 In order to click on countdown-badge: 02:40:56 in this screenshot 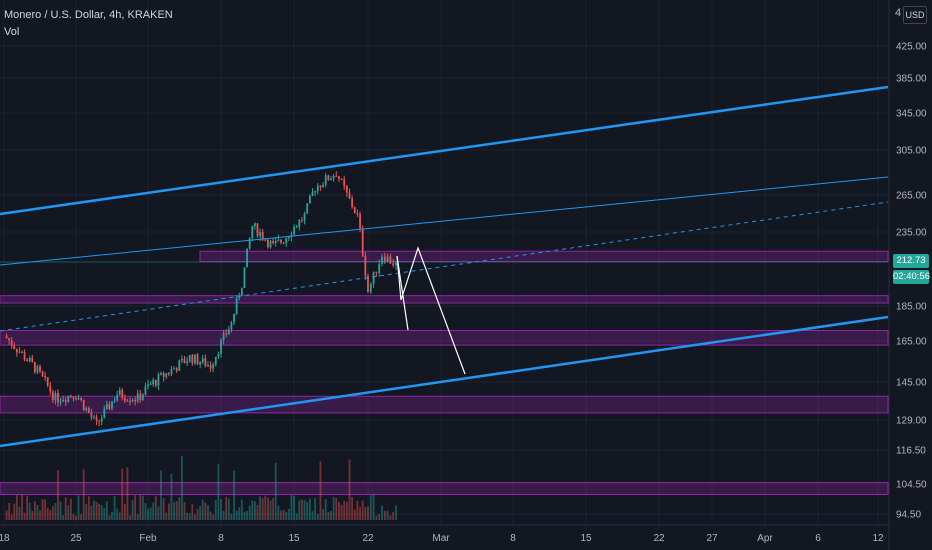, I will do `click(911, 277)`.